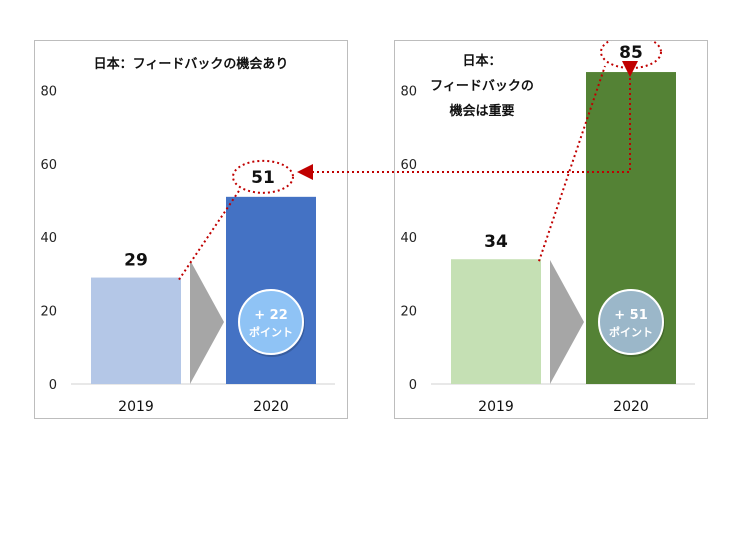 Image resolution: width=756 pixels, height=544 pixels. What do you see at coordinates (191, 64) in the screenshot?
I see `chart-title: 日本：フィードバックの機会あり` at bounding box center [191, 64].